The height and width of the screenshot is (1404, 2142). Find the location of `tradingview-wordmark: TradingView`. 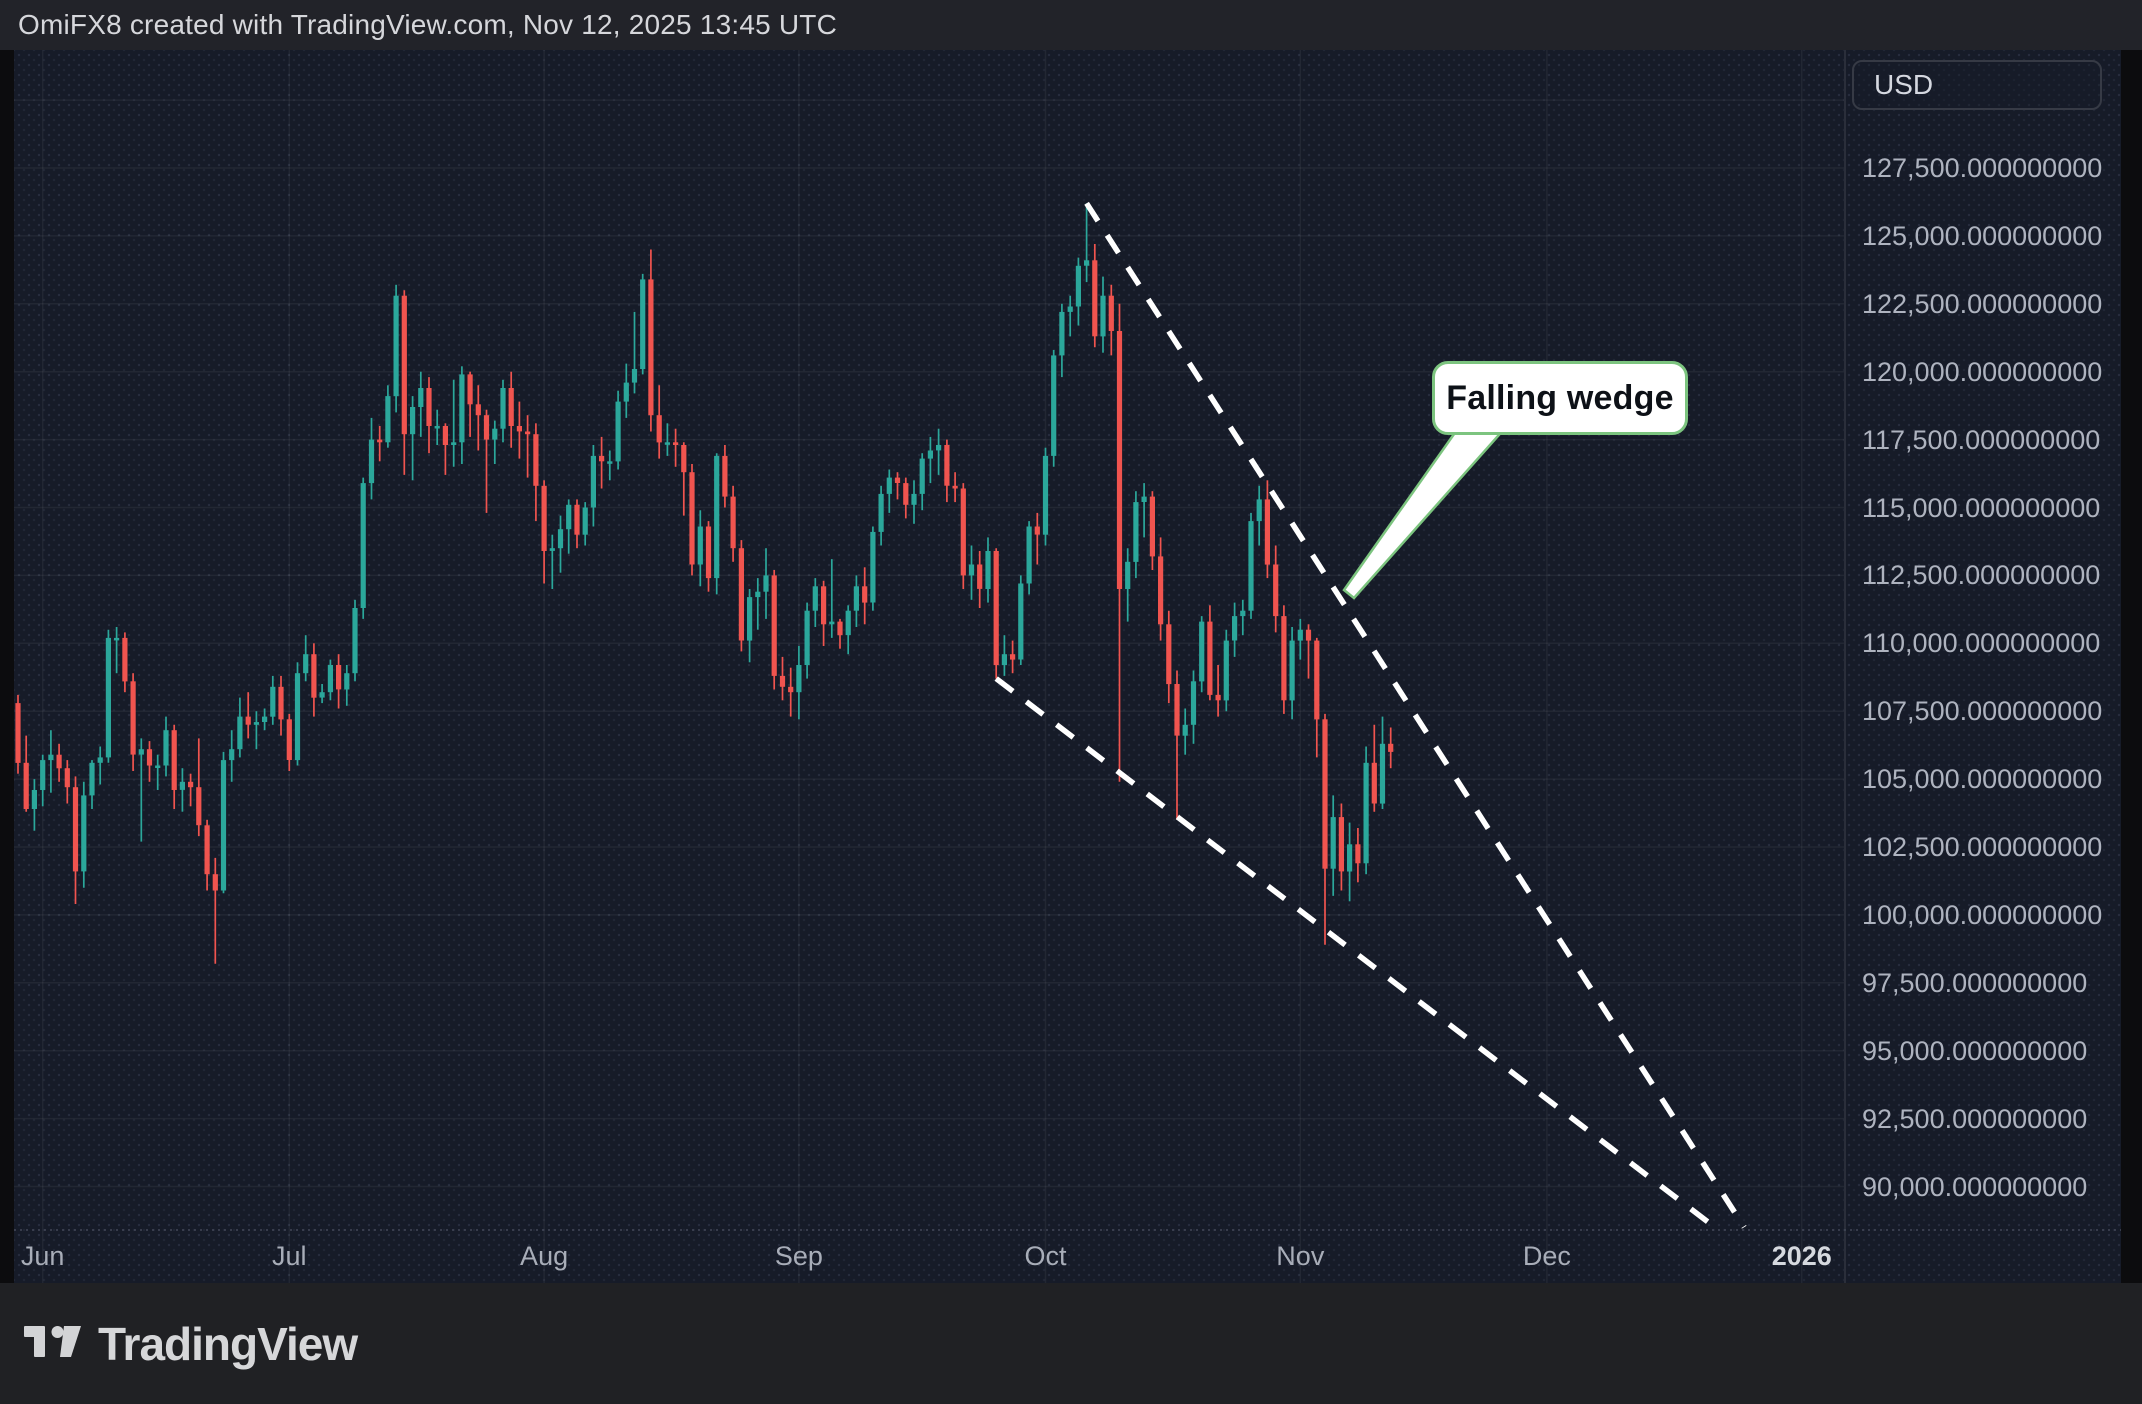

tradingview-wordmark: TradingView is located at coordinates (228, 1343).